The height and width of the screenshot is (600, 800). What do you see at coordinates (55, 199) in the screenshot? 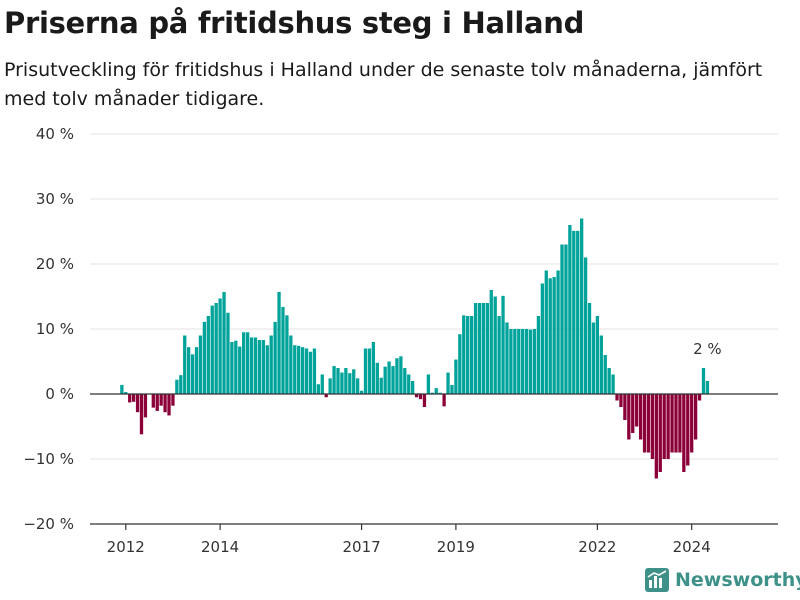
I see `y-tick-label: 30 %` at bounding box center [55, 199].